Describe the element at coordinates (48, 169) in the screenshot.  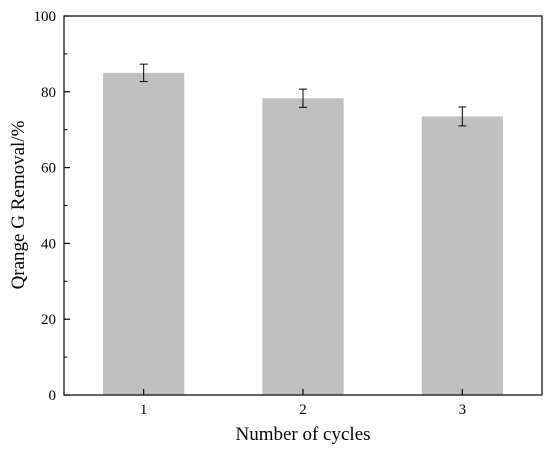
I see `y-tick-label-60: 60` at that location.